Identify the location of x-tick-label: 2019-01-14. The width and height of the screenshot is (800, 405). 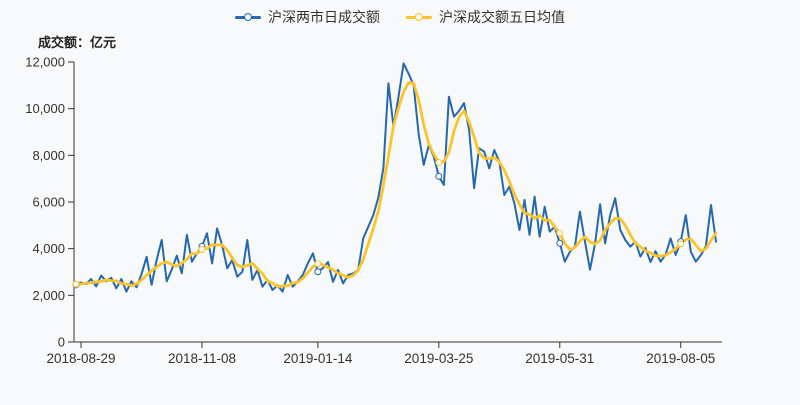
(318, 358).